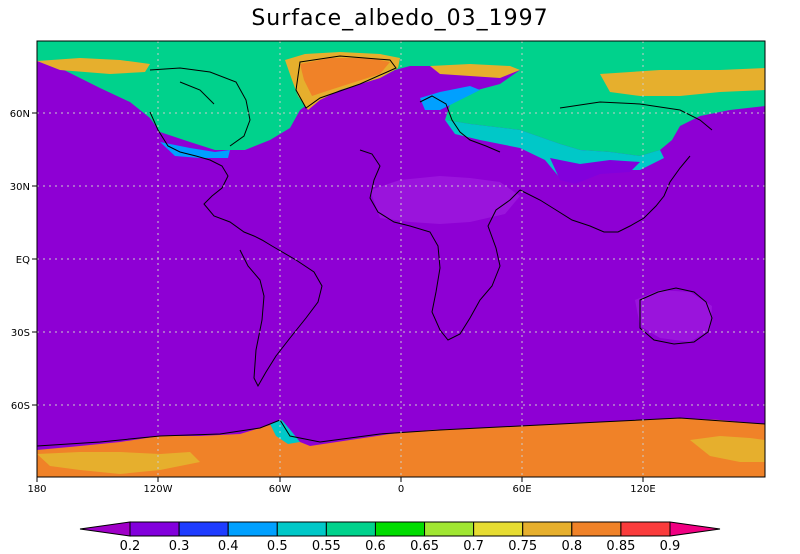 The height and width of the screenshot is (554, 800). I want to click on antarctica-gold-w, so click(118, 463).